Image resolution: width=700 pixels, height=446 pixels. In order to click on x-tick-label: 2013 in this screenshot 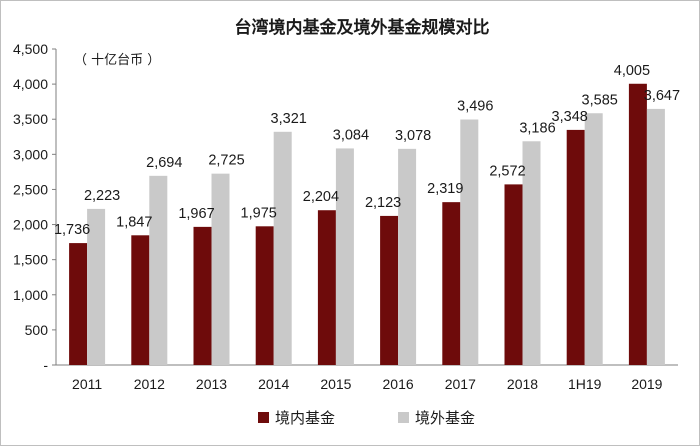, I will do `click(211, 384)`.